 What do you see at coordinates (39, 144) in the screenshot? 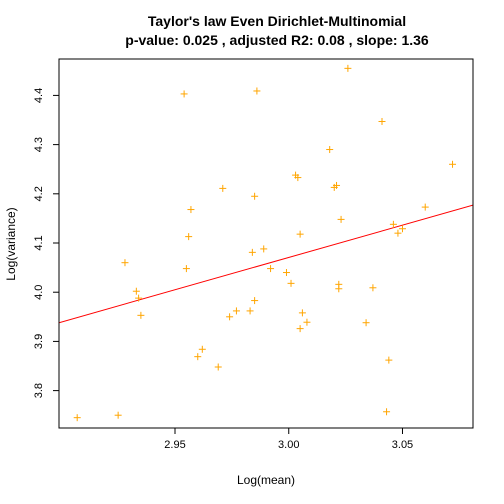
I see `y-tick-label: 4.3` at bounding box center [39, 144].